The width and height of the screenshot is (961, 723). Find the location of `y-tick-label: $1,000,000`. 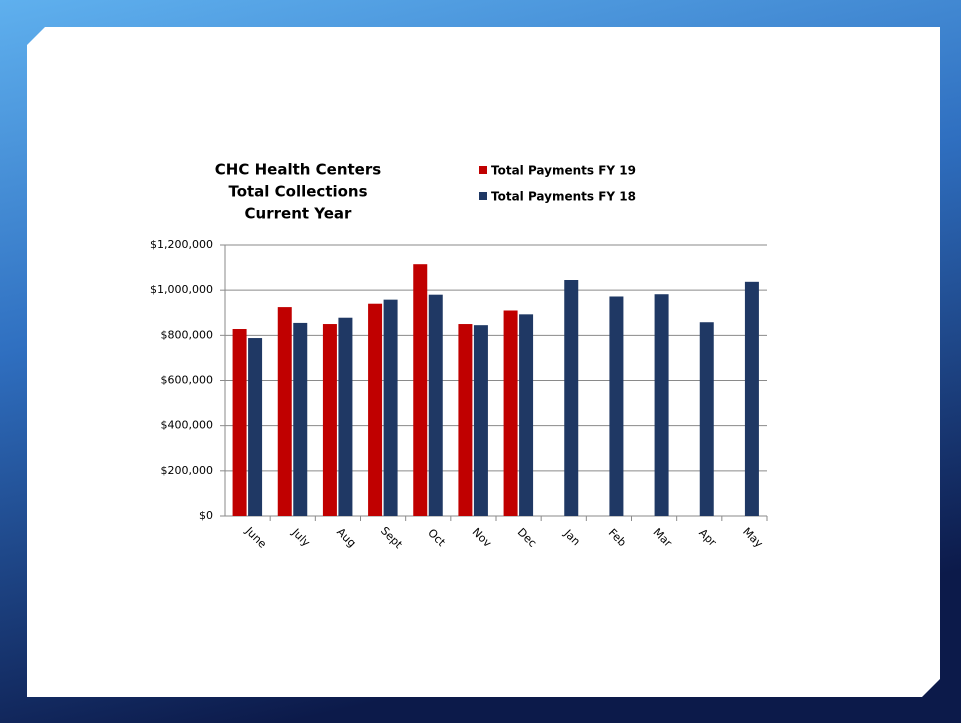

y-tick-label: $1,000,000 is located at coordinates (181, 289).